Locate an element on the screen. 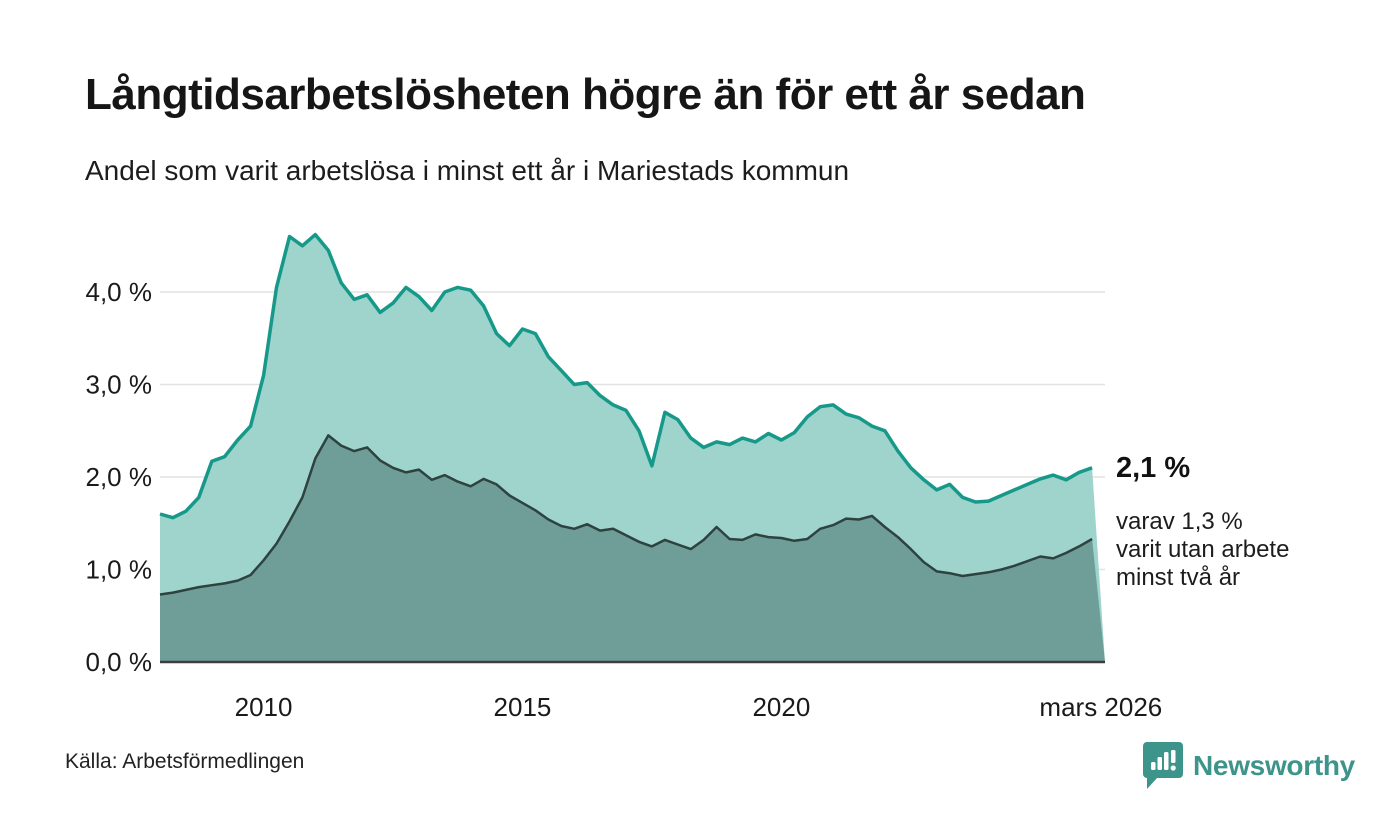 This screenshot has height=840, width=1400. y-axis-tick-label: 0,0 % is located at coordinates (119, 662).